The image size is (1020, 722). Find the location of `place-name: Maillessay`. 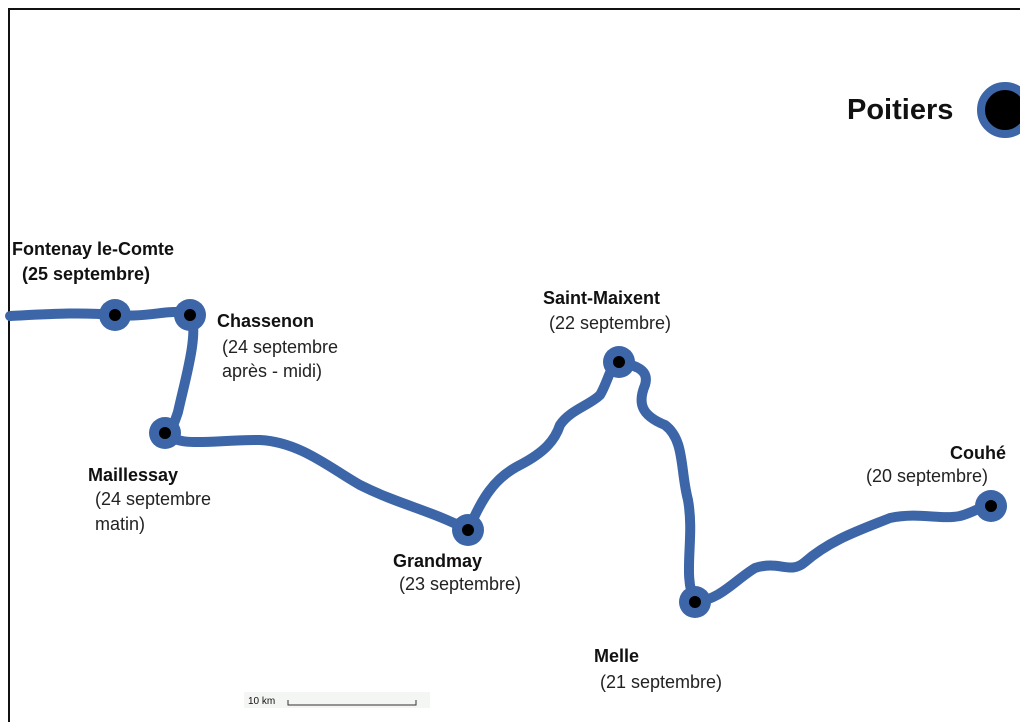

place-name: Maillessay is located at coordinates (133, 475).